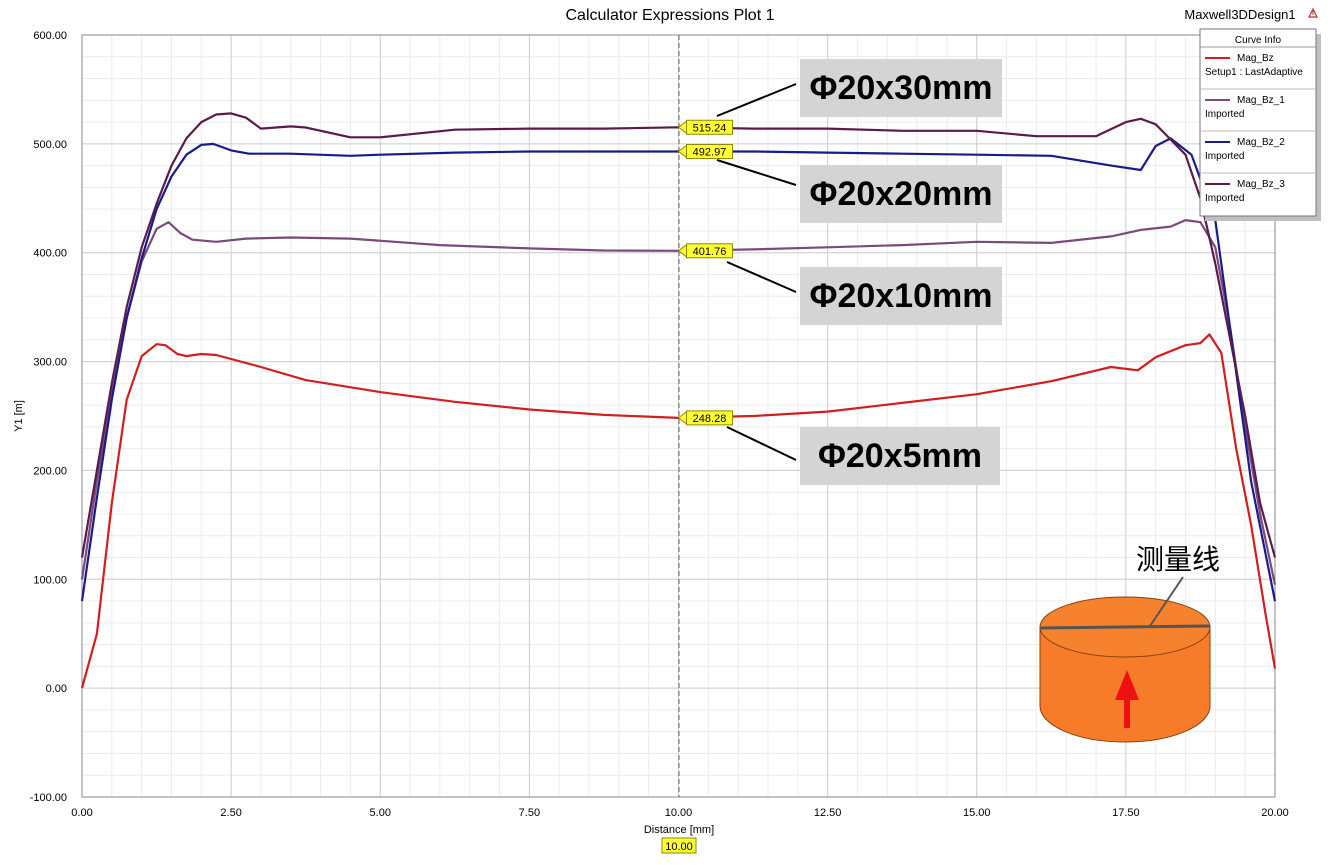 The width and height of the screenshot is (1340, 865). I want to click on y-tick-label: 100.00, so click(50, 580).